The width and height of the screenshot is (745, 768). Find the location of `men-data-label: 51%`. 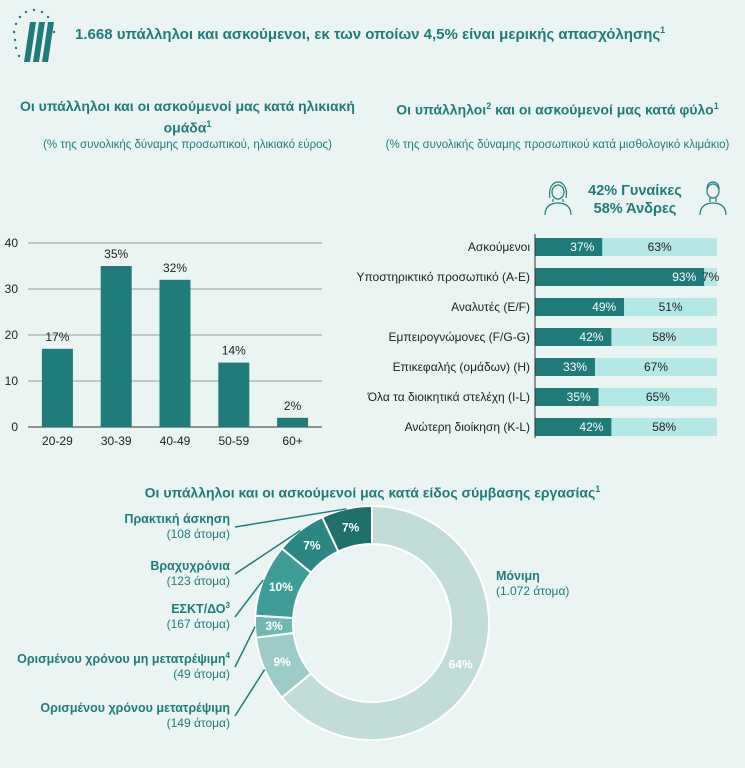

men-data-label: 51% is located at coordinates (671, 307).